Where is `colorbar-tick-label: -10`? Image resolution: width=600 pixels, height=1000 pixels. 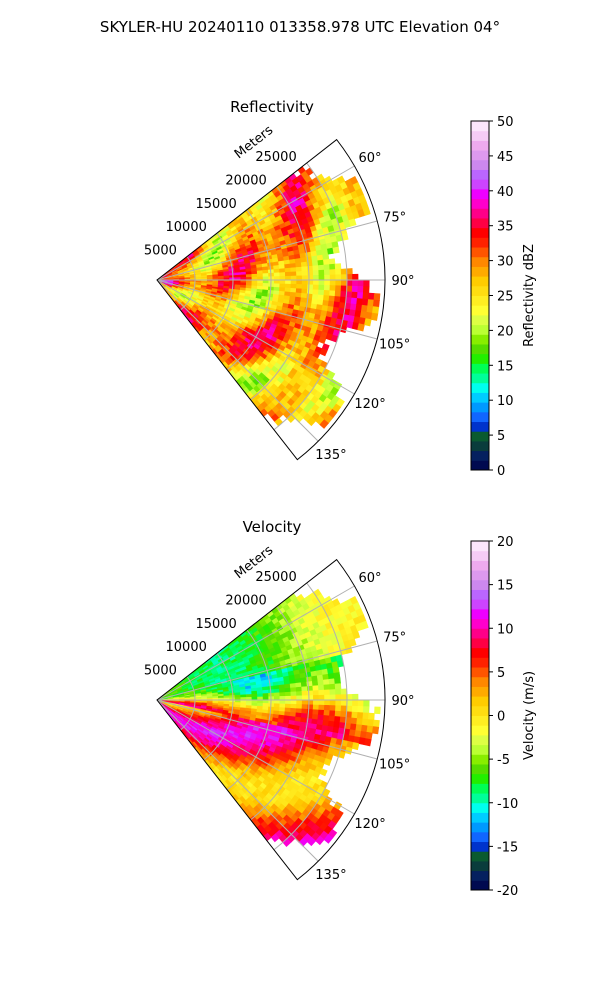
colorbar-tick-label: -10 is located at coordinates (507, 804).